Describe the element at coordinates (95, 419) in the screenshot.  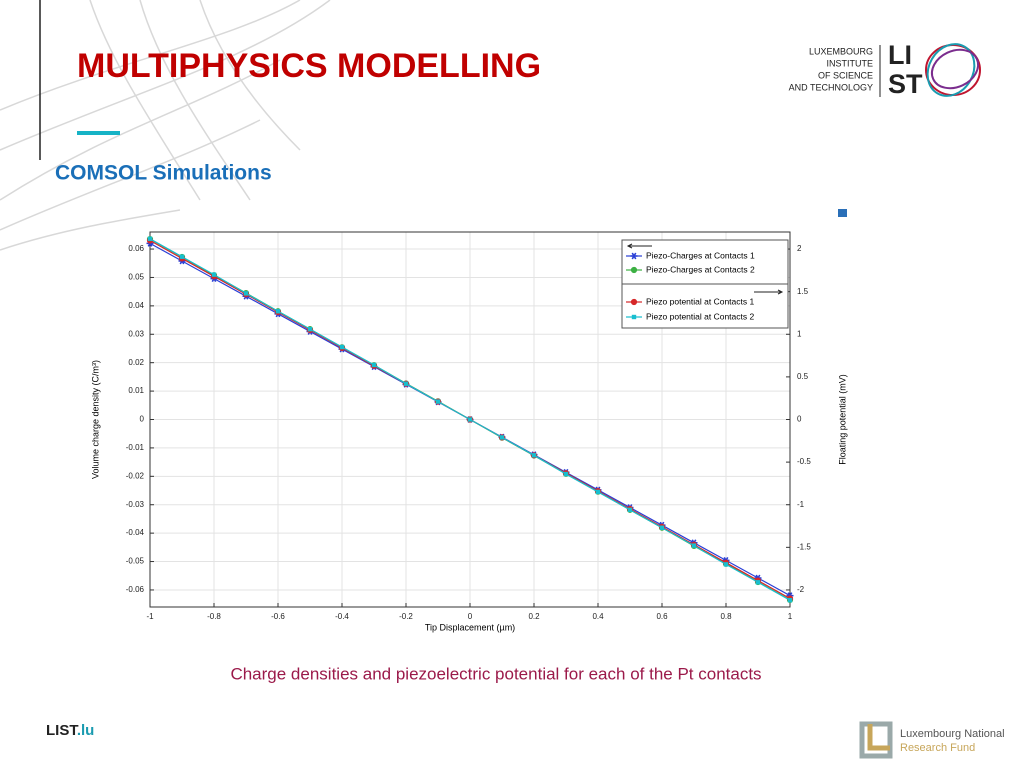
I see `y-axis-label: Volume charge density (C/m³)` at that location.